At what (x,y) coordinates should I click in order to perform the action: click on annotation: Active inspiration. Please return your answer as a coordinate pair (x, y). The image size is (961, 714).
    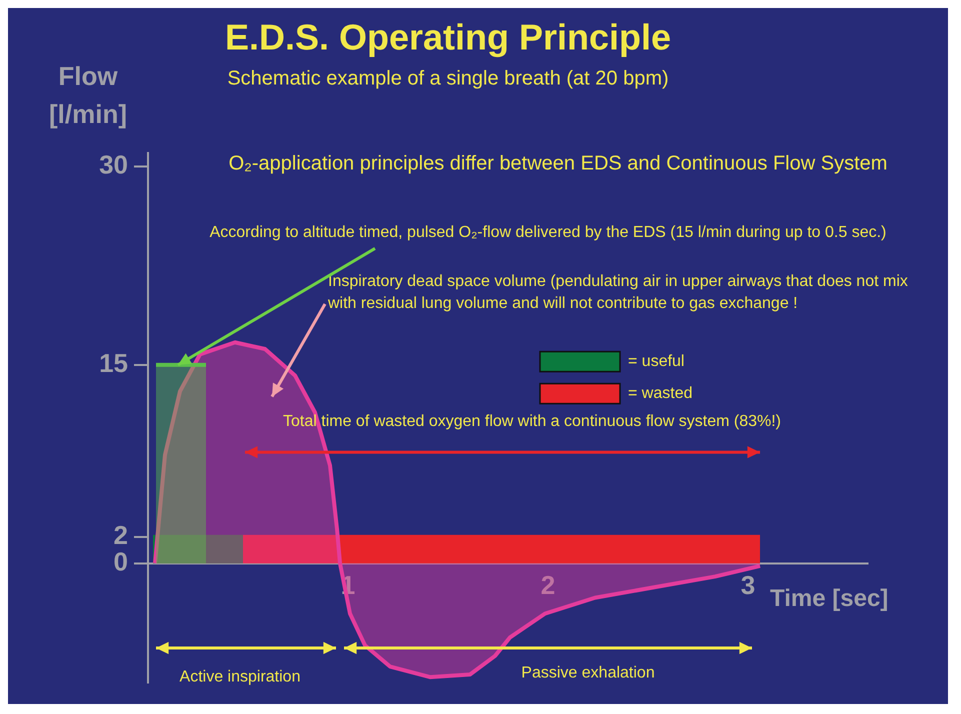
    Looking at the image, I should click on (240, 677).